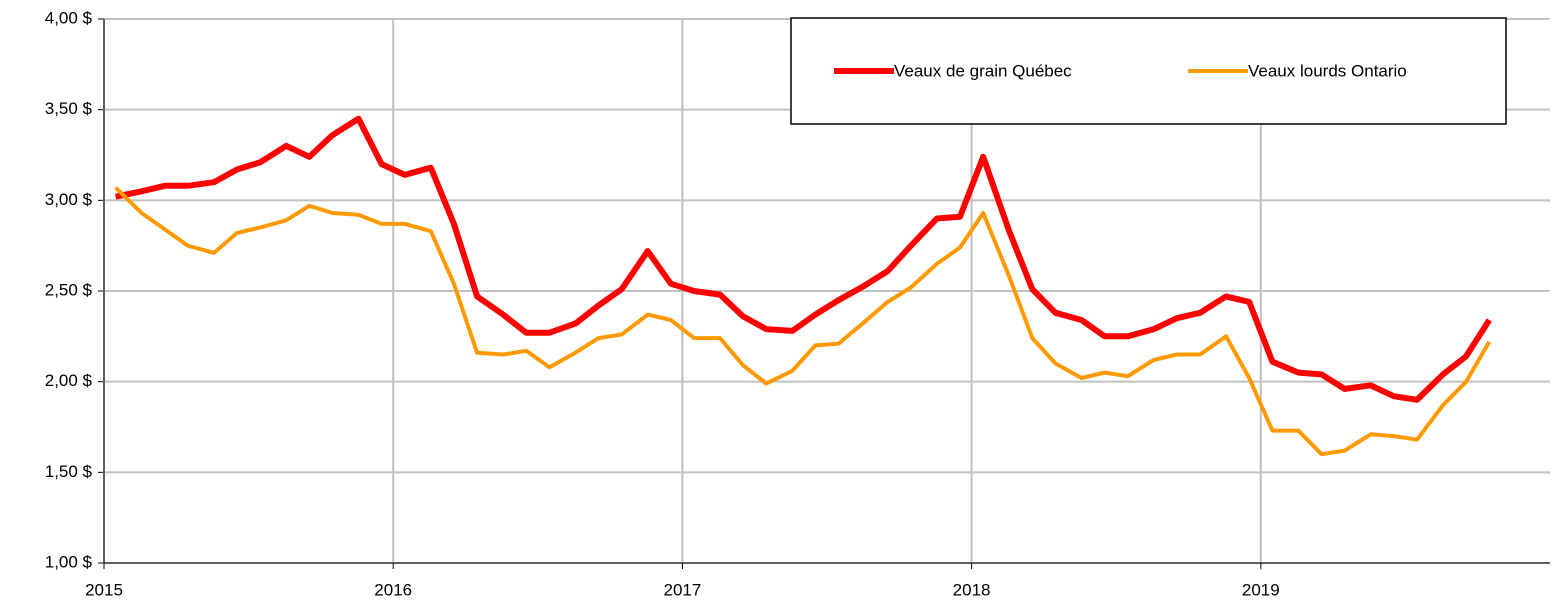  Describe the element at coordinates (69, 108) in the screenshot. I see `y-tick-label: 3,50 $` at that location.